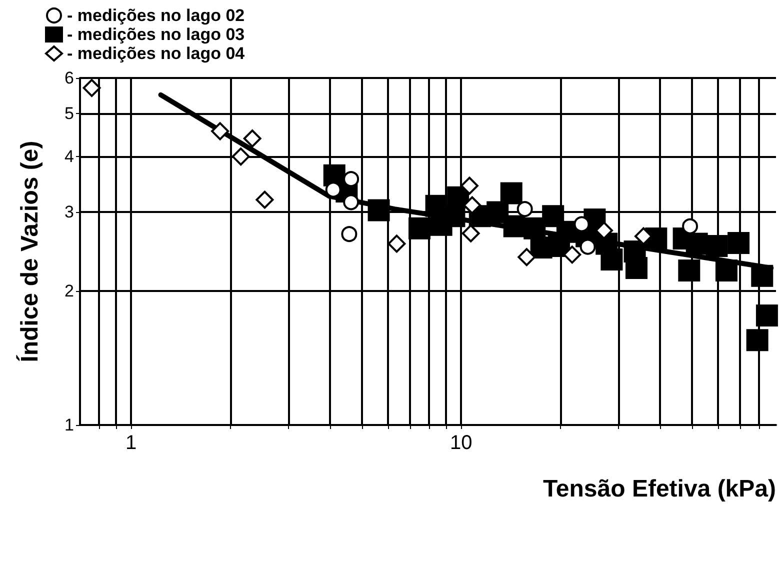 This screenshot has height=568, width=779. Describe the element at coordinates (69, 212) in the screenshot. I see `y-tick-label: 3` at that location.